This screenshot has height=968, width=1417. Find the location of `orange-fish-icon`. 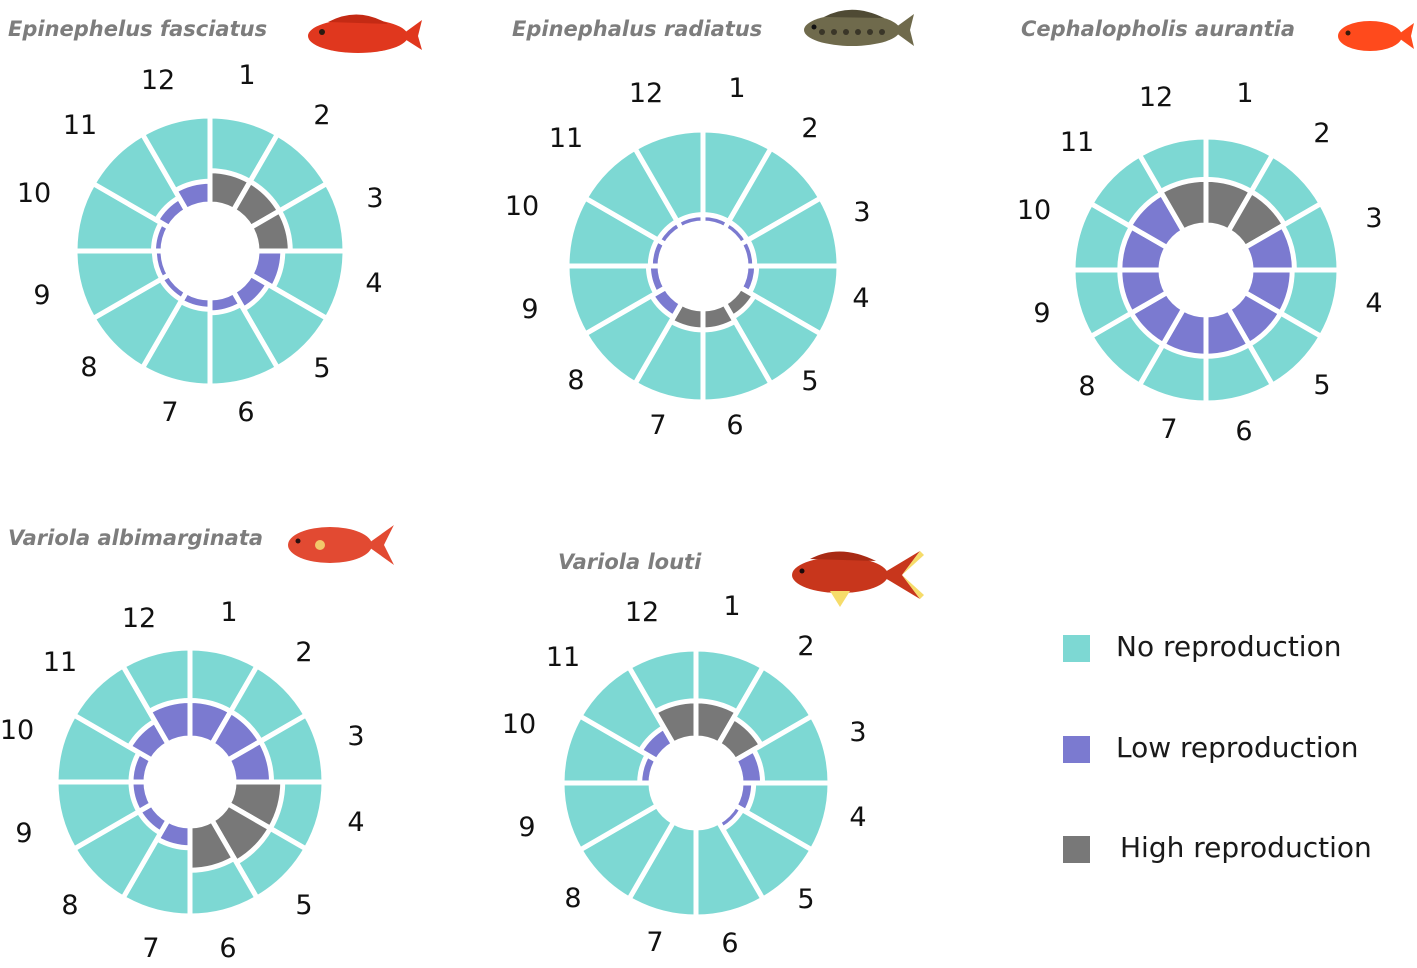

orange-fish-icon is located at coordinates (1376, 36).